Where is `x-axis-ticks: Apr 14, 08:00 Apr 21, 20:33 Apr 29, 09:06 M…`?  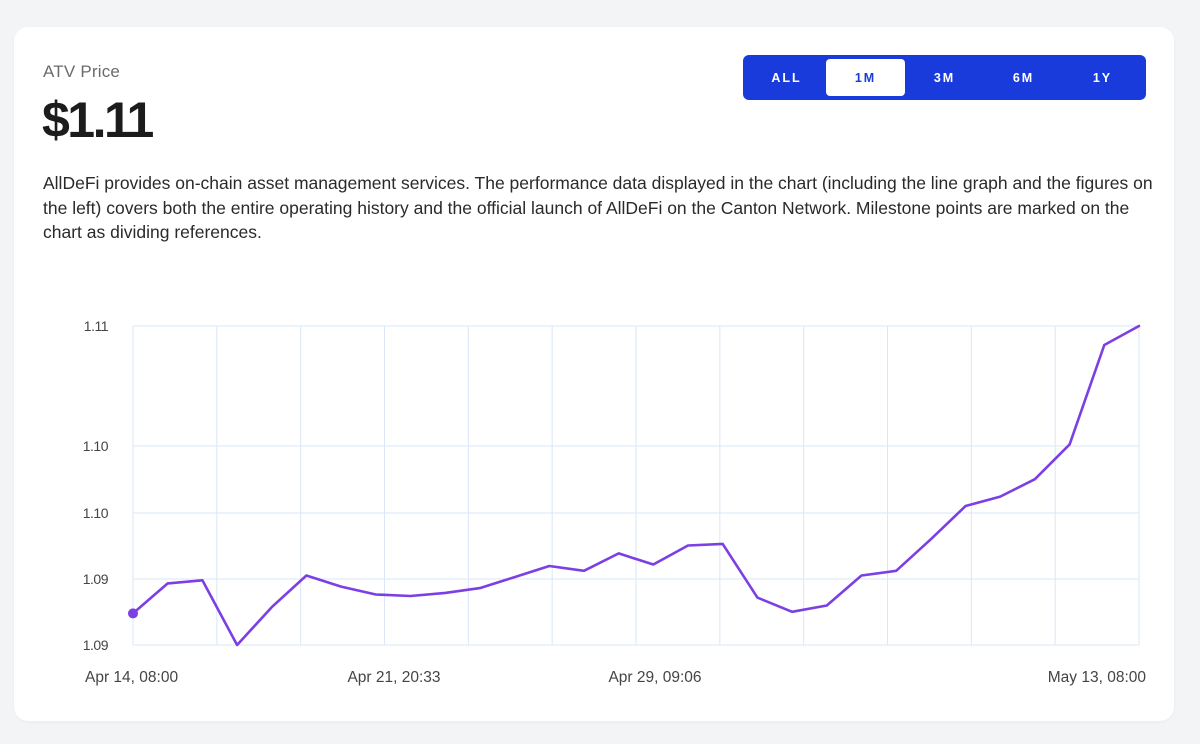 x-axis-ticks: Apr 14, 08:00 Apr 21, 20:33 Apr 29, 09:06 M… is located at coordinates (615, 677).